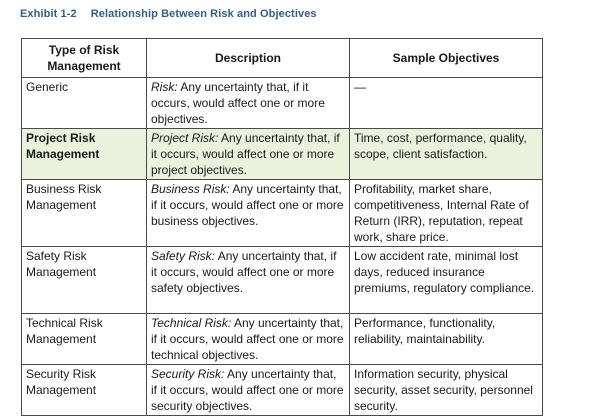 This screenshot has height=420, width=602. What do you see at coordinates (84, 103) in the screenshot?
I see `row-type: Generic` at bounding box center [84, 103].